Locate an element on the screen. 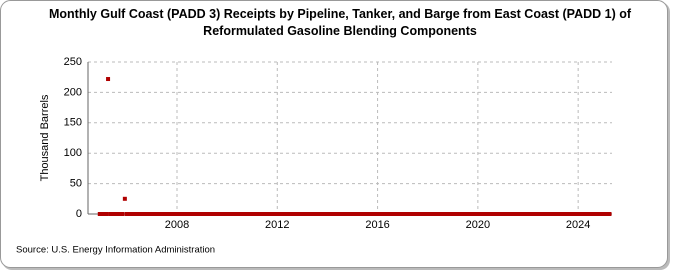  x-tick-label: 2012 is located at coordinates (277, 225).